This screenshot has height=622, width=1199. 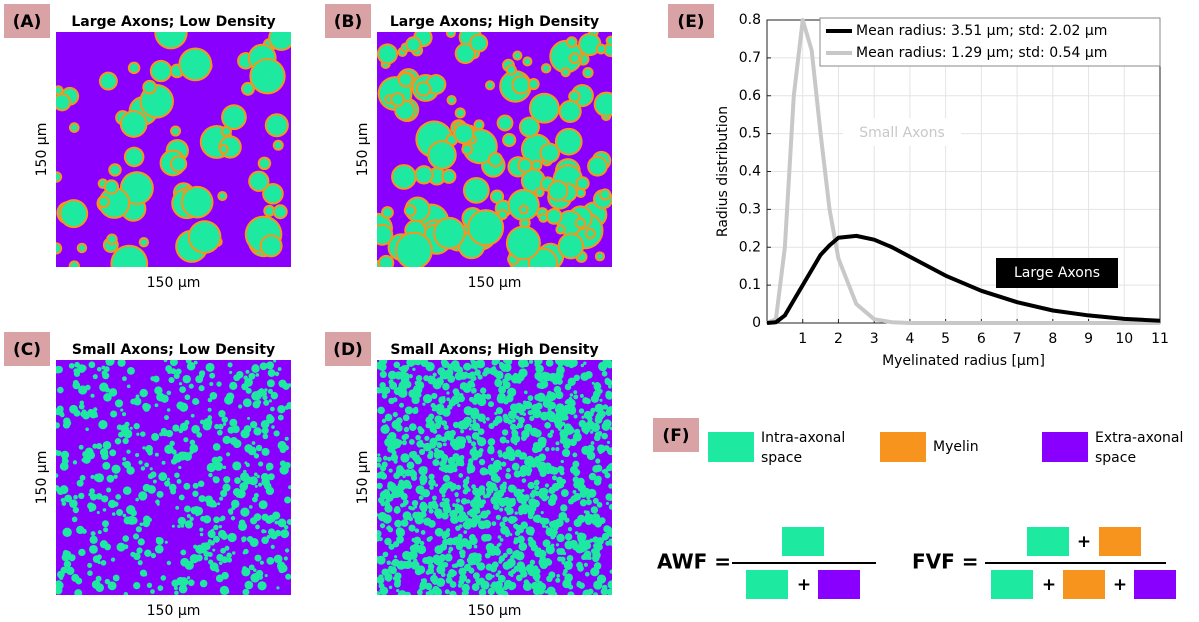 I want to click on x-tick-label: 6, so click(x=981, y=339).